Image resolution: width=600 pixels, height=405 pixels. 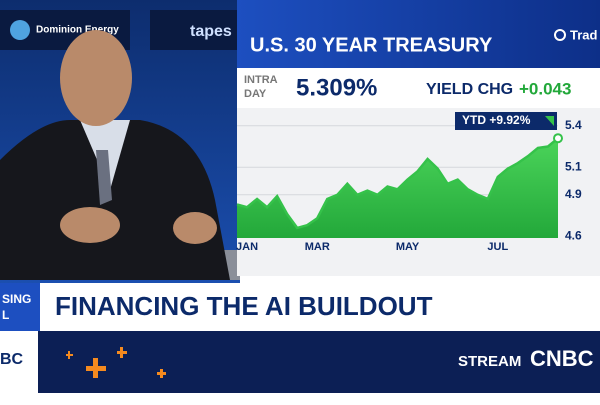 What do you see at coordinates (371, 45) in the screenshot?
I see `chart-title: U.S. 30 YEAR TREASURY` at bounding box center [371, 45].